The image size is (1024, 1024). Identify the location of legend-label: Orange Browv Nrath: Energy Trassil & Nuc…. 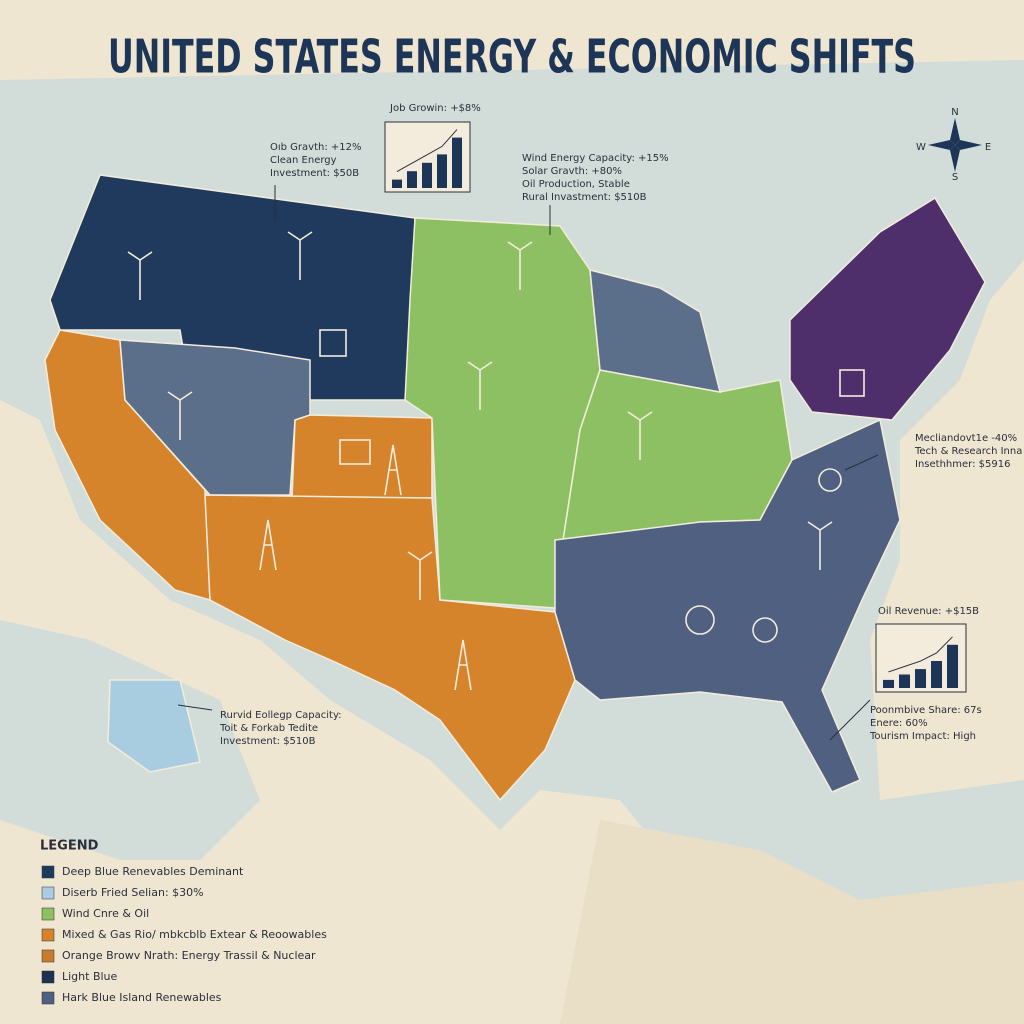
(189, 955).